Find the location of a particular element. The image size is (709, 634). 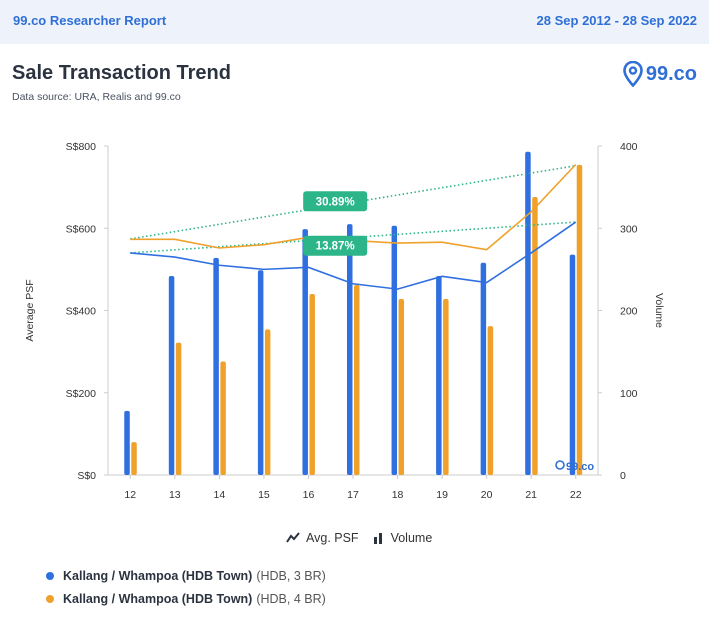

series-dot-3br is located at coordinates (50, 576).